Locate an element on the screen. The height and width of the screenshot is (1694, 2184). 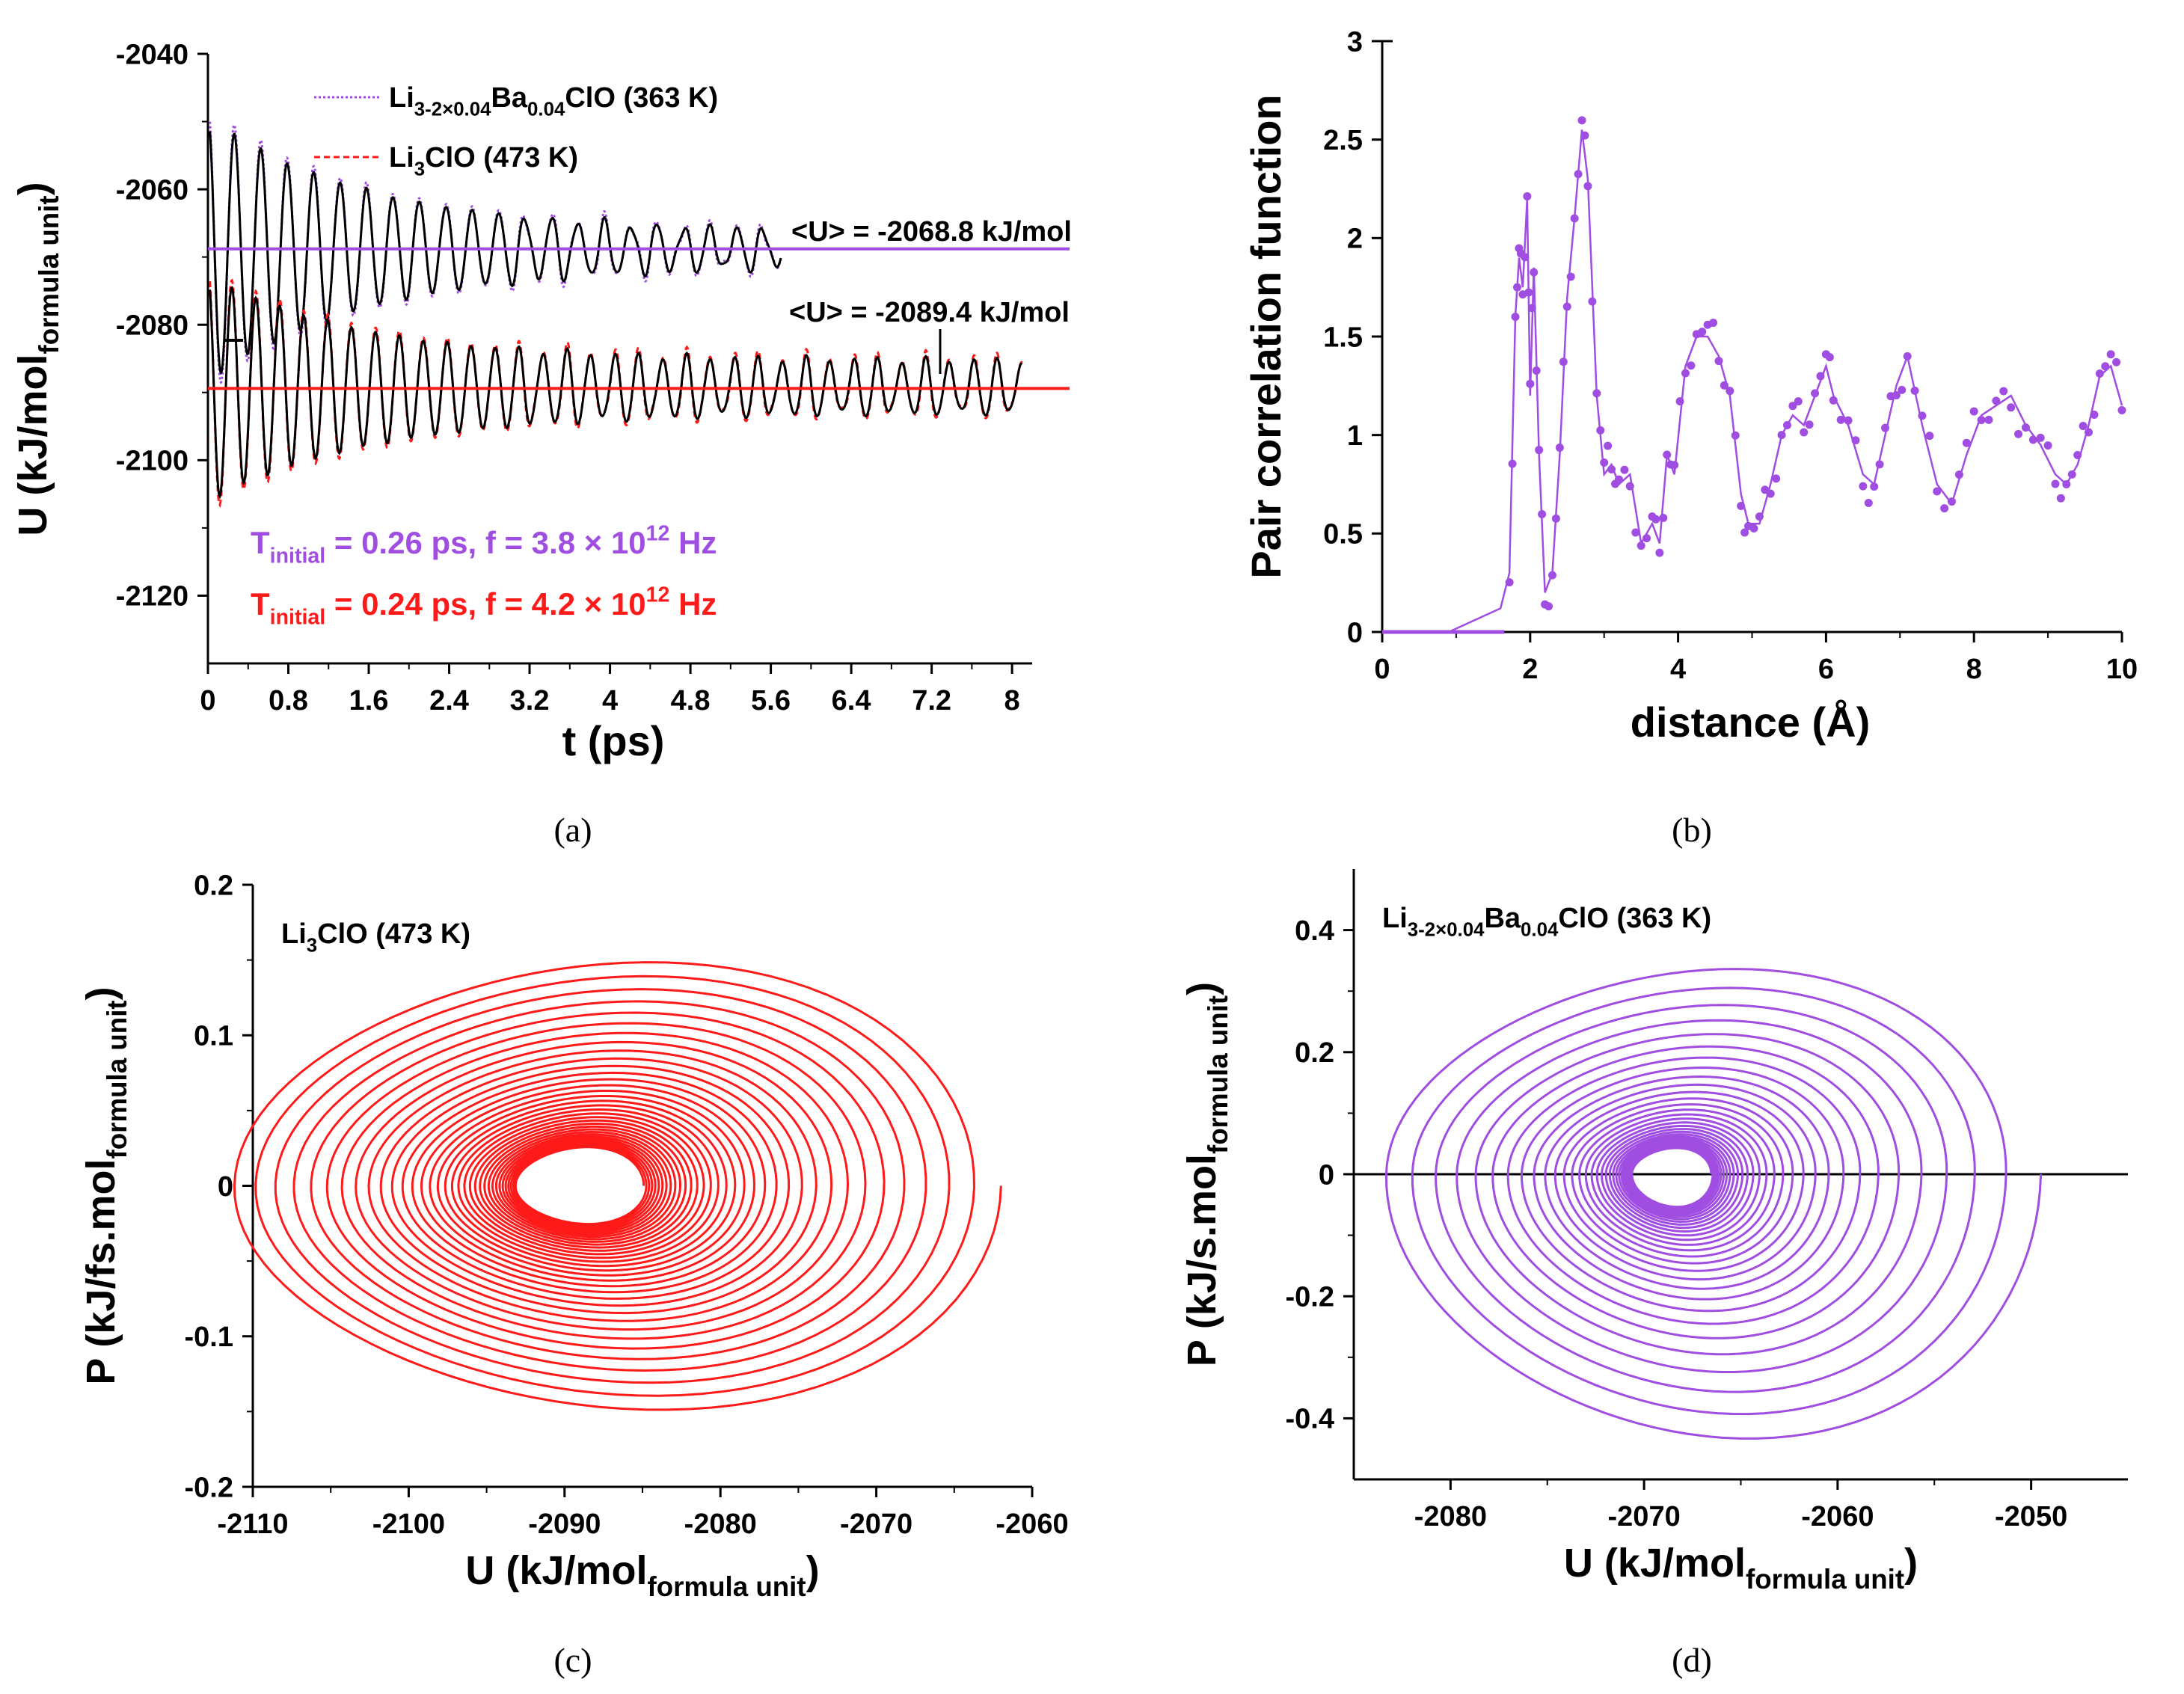
y-axis-label-part: P (kJ/fs.mol is located at coordinates (101, 1272).